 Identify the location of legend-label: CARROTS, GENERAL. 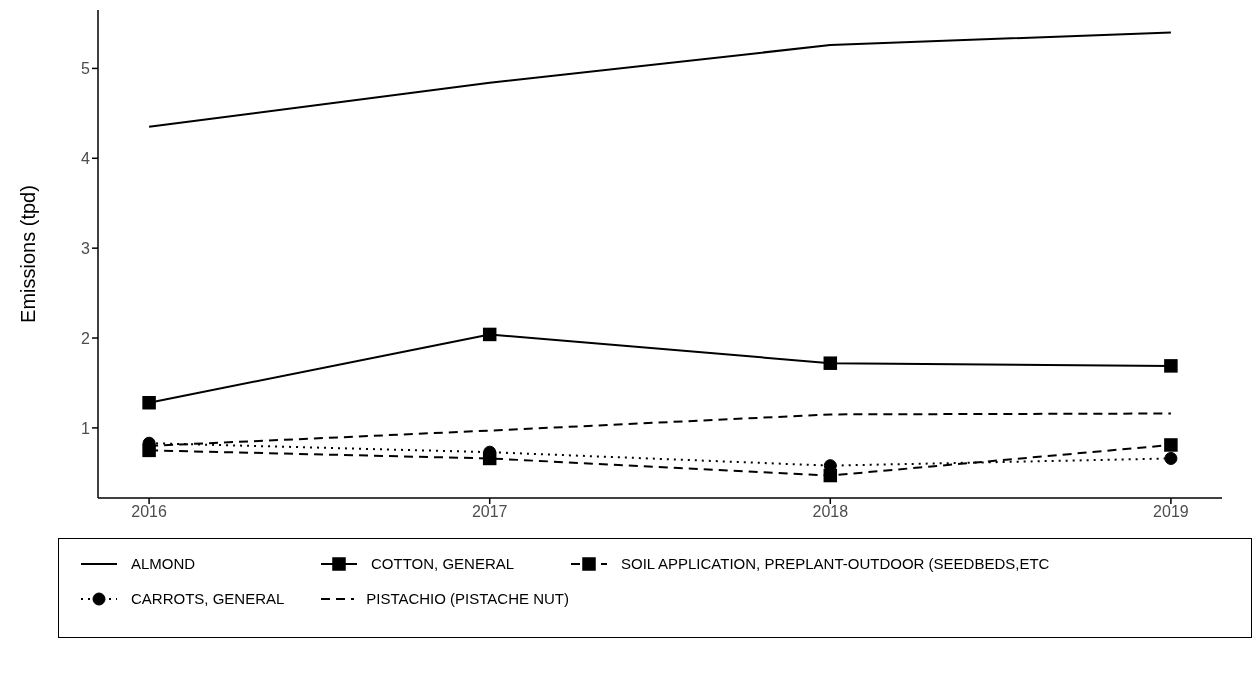
(208, 598).